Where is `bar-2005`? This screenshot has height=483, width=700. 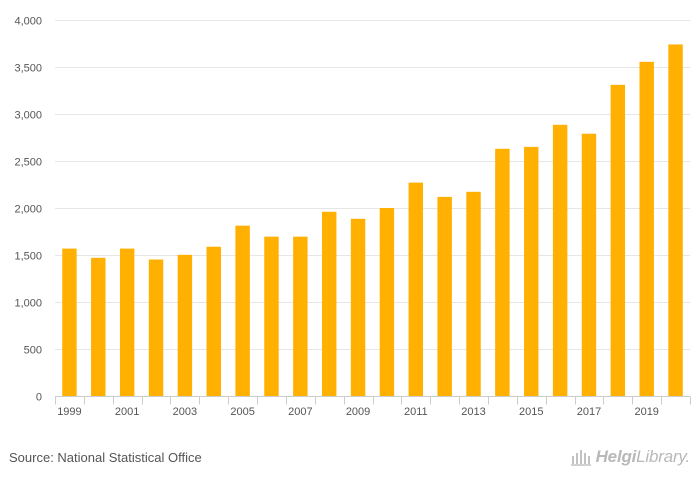 bar-2005 is located at coordinates (242, 310).